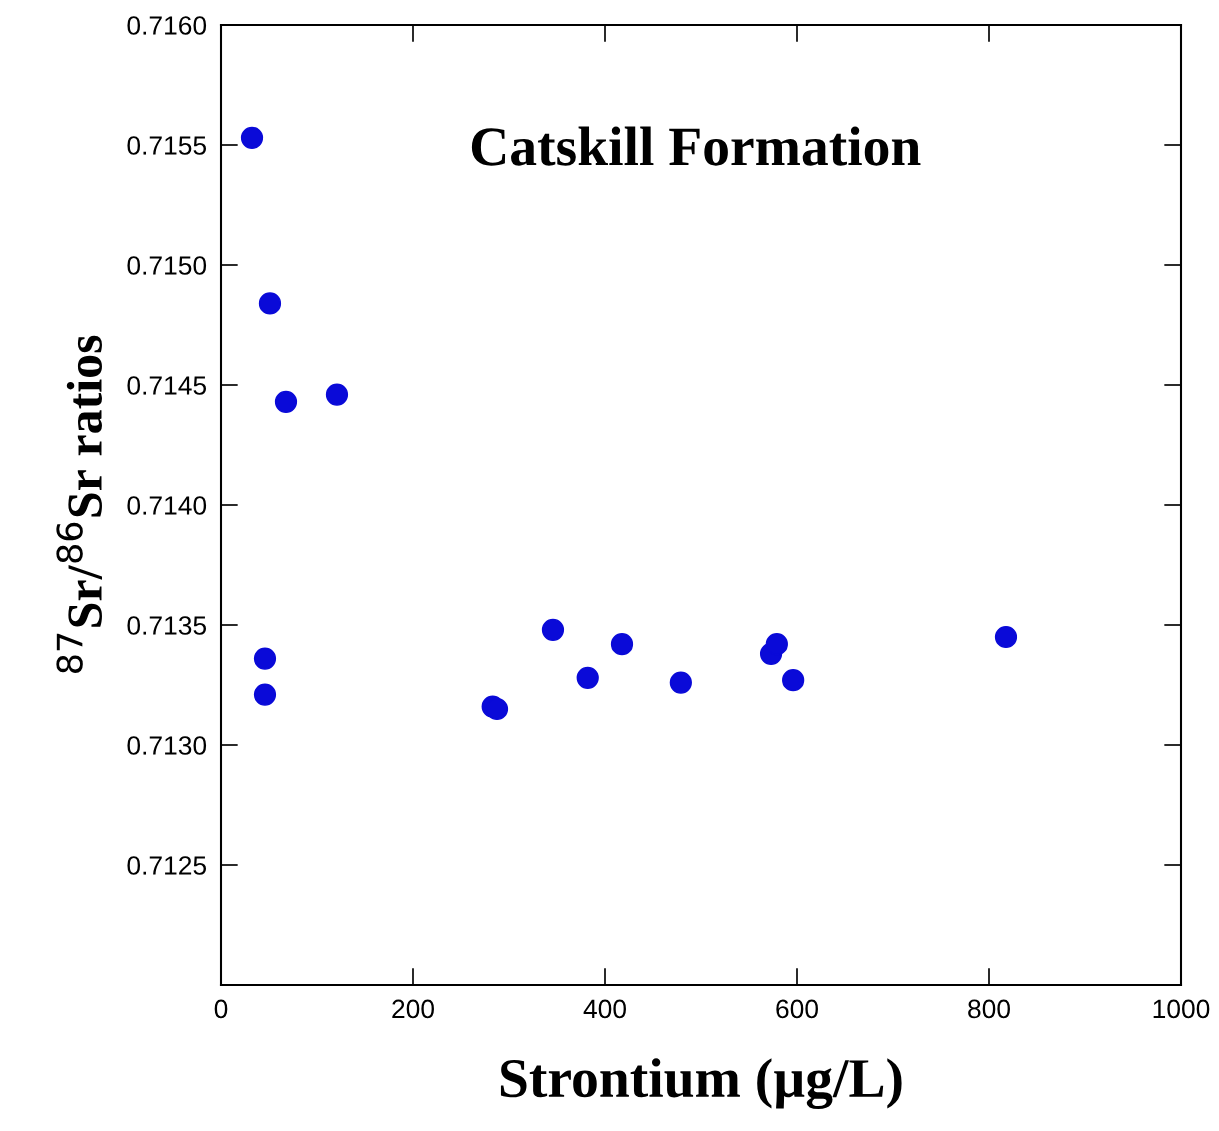 This screenshot has height=1131, width=1219. What do you see at coordinates (221, 1009) in the screenshot?
I see `x-tick-label: 0` at bounding box center [221, 1009].